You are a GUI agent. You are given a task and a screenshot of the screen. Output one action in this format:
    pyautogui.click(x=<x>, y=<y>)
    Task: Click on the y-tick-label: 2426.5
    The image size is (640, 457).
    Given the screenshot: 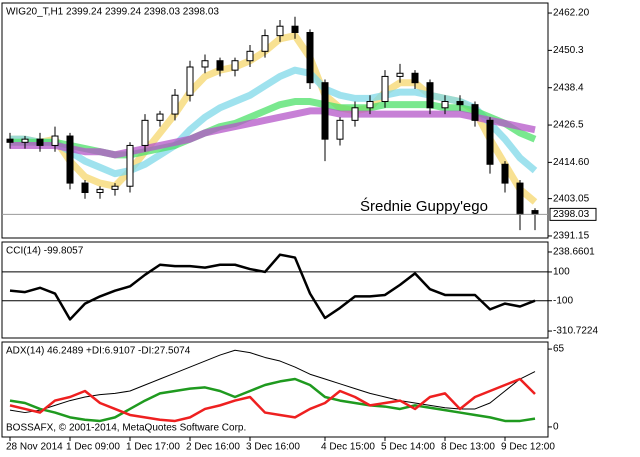 What is the action you would take?
    pyautogui.click(x=568, y=125)
    